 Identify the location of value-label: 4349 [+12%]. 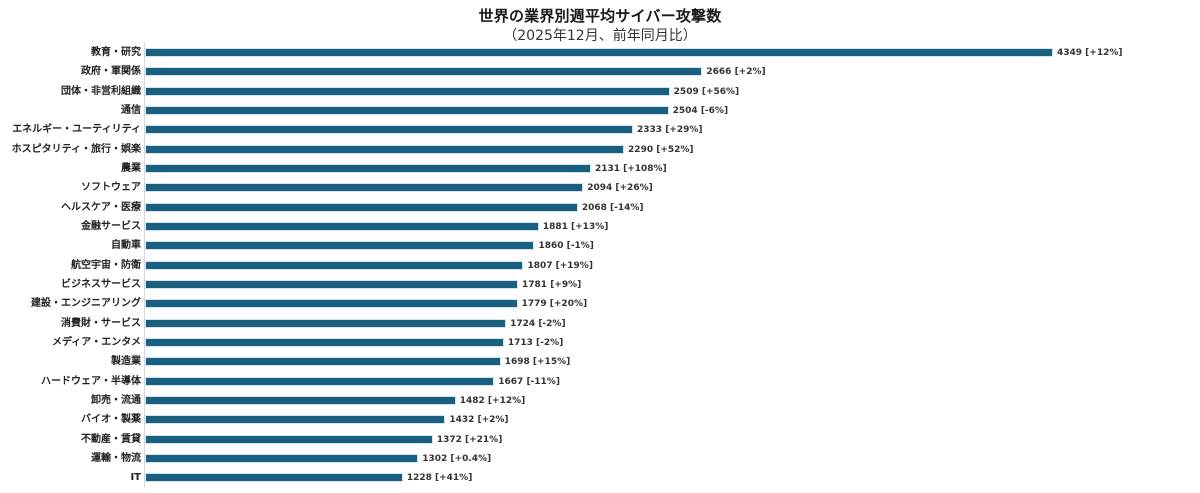
(1090, 53).